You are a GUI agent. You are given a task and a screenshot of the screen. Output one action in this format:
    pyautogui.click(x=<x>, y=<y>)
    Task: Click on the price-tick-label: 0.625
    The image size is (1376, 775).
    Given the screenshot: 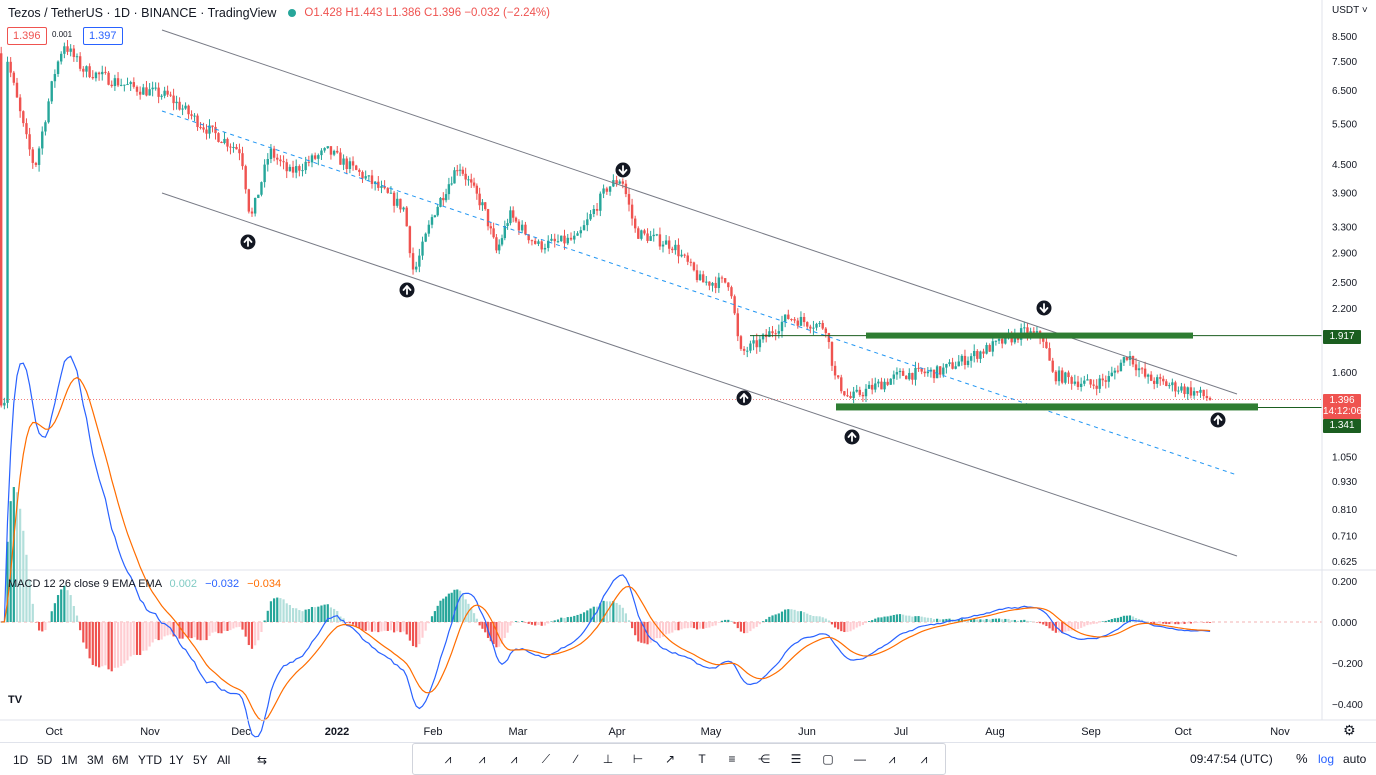 What is the action you would take?
    pyautogui.click(x=1344, y=562)
    